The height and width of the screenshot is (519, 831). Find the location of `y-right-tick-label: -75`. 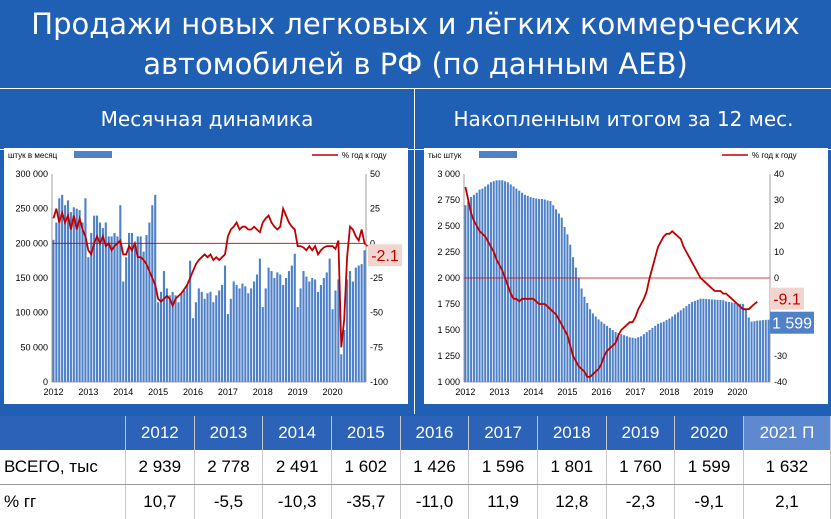

y-right-tick-label: -75 is located at coordinates (376, 347).